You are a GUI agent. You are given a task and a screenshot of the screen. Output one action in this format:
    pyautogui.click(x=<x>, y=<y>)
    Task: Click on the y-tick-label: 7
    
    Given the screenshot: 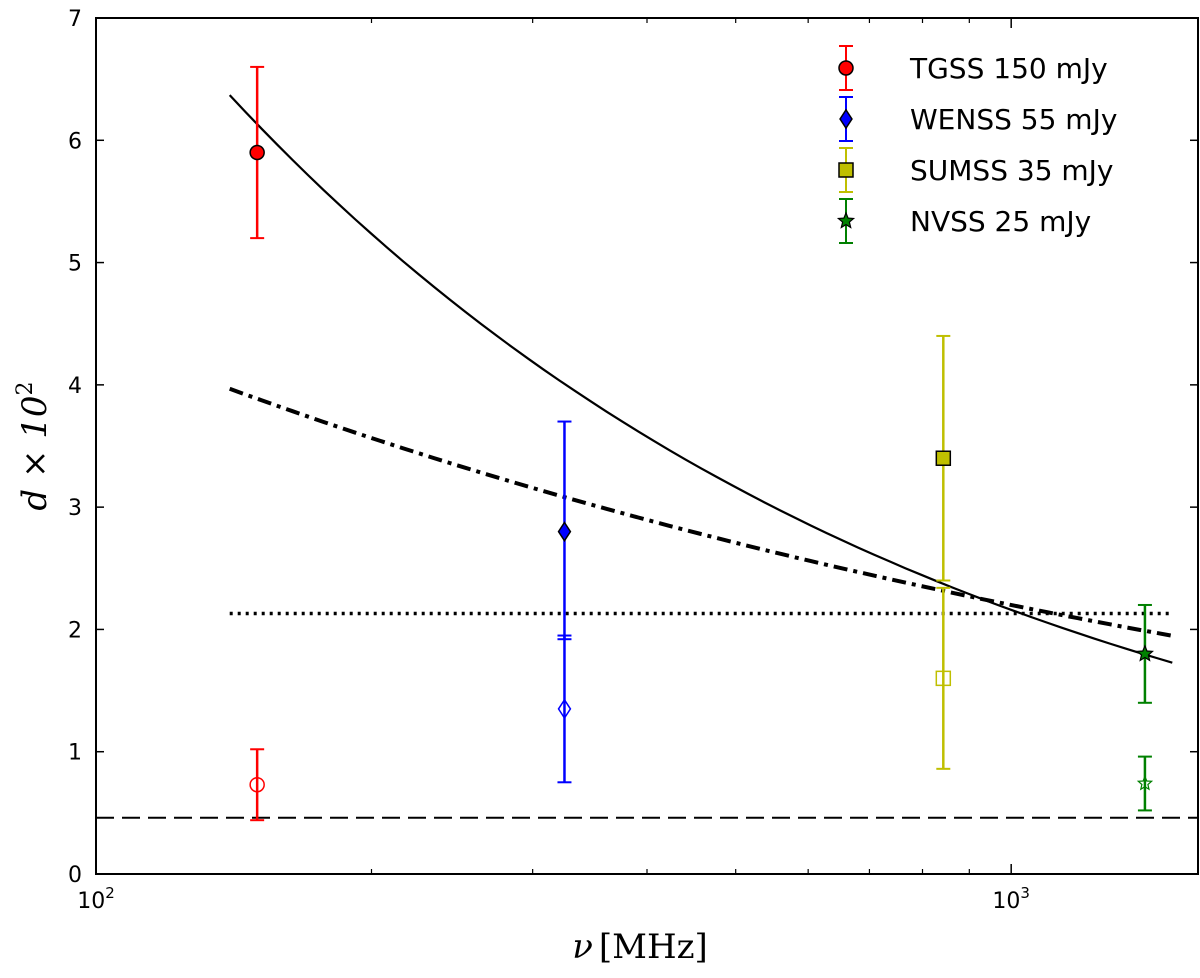 What is the action you would take?
    pyautogui.click(x=75, y=19)
    